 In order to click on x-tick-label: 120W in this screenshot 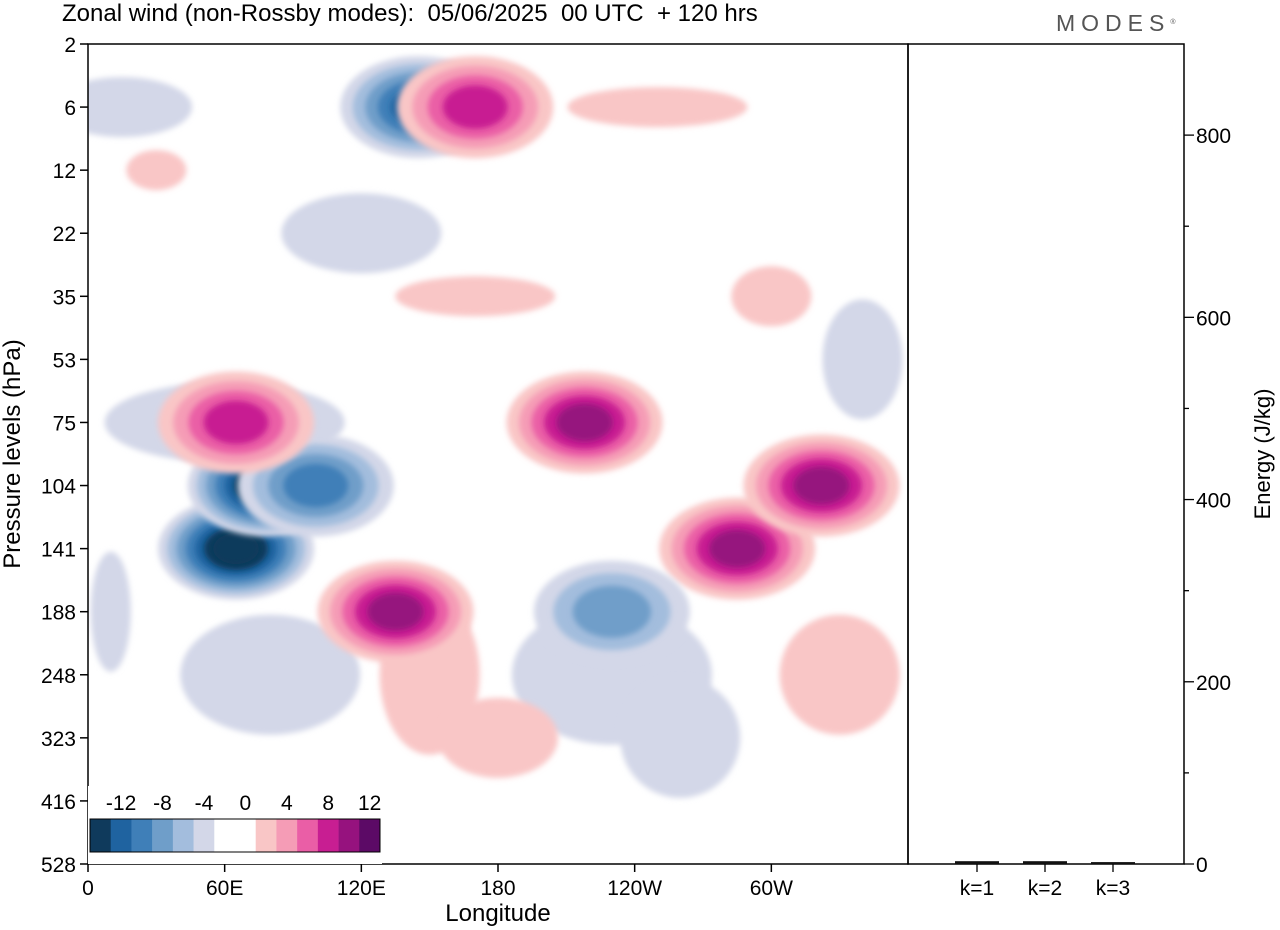, I will do `click(634, 888)`.